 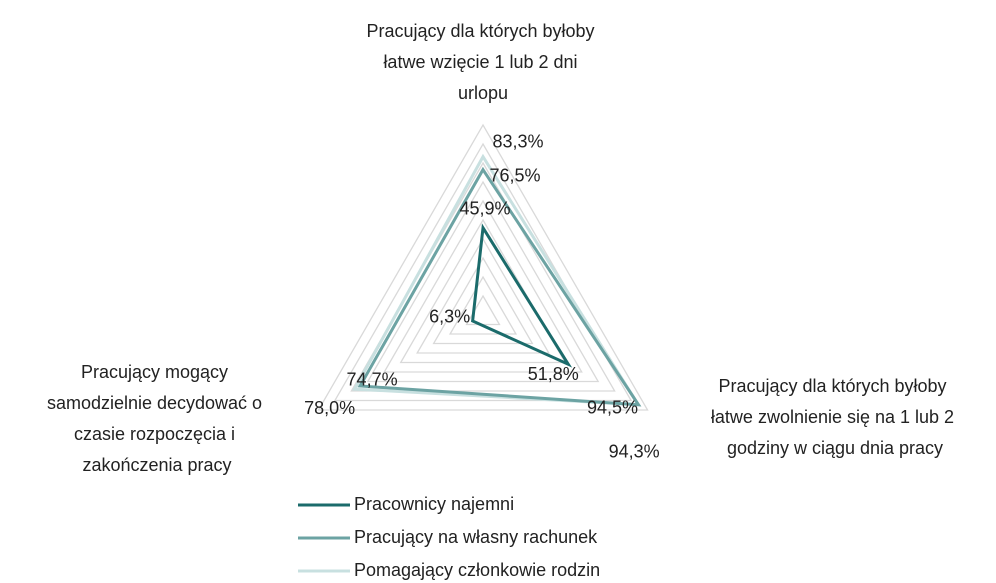 What do you see at coordinates (514, 175) in the screenshot?
I see `value-label: 76,5%` at bounding box center [514, 175].